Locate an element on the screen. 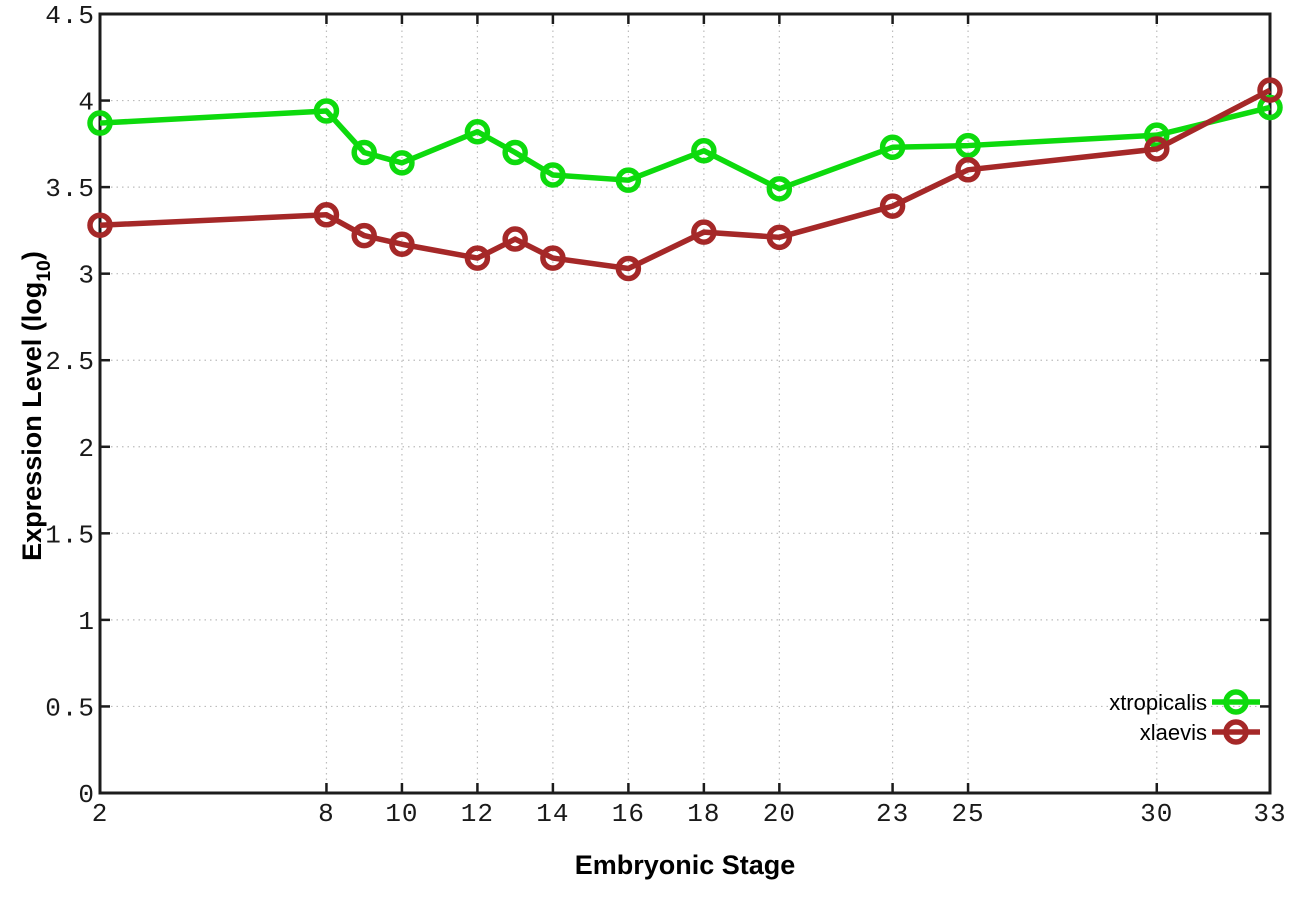 Image resolution: width=1296 pixels, height=907 pixels. x-tick-label: 16 is located at coordinates (628, 814).